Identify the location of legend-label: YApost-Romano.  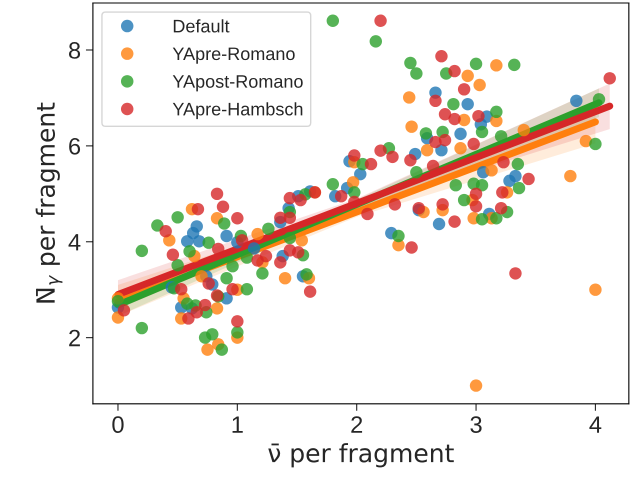
(237, 83).